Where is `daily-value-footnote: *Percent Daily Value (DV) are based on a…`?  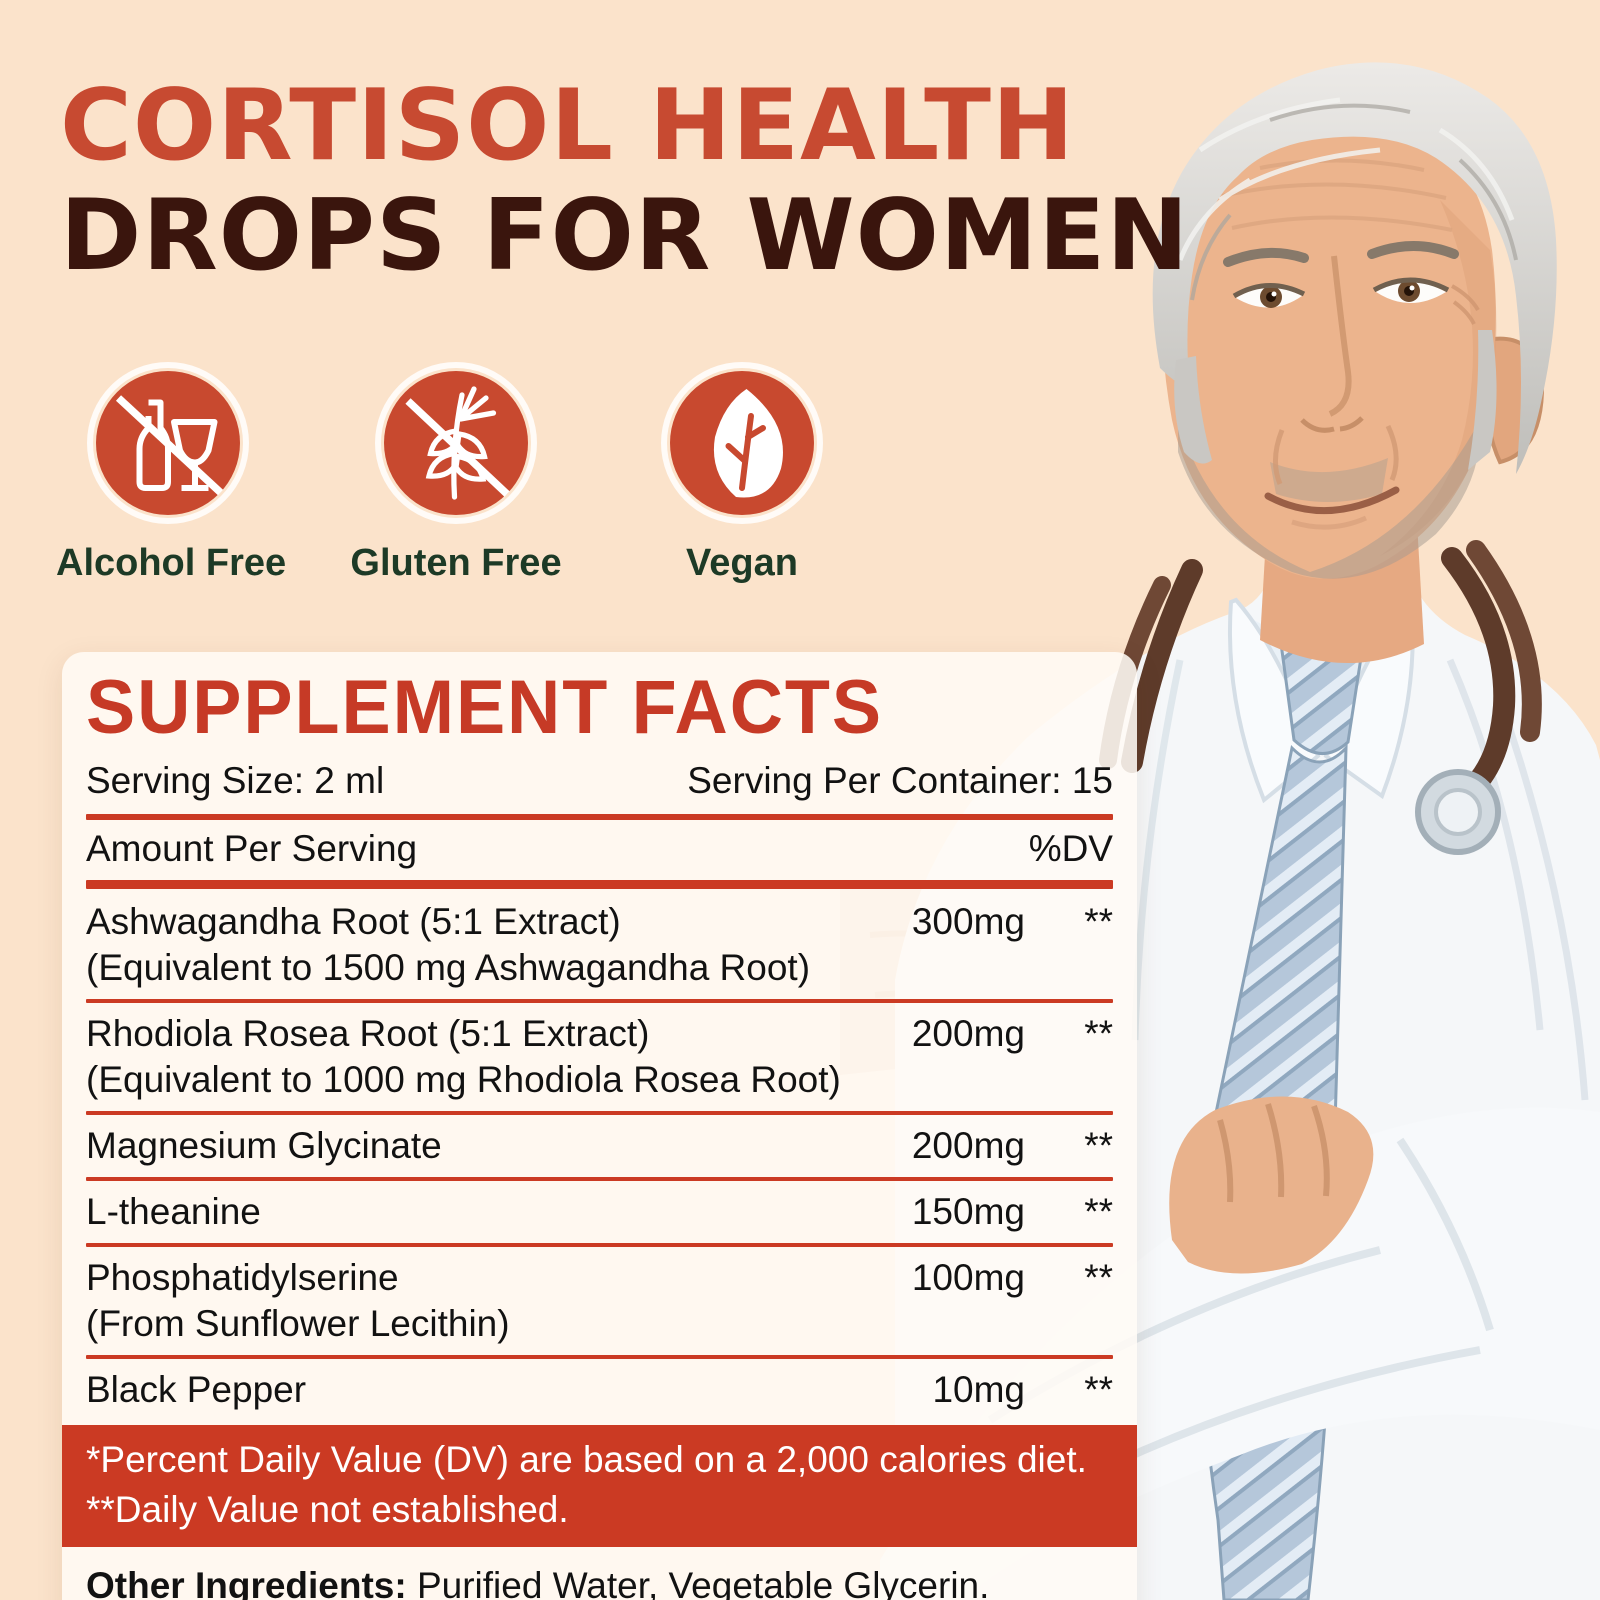 daily-value-footnote: *Percent Daily Value (DV) are based on a… is located at coordinates (599, 1485).